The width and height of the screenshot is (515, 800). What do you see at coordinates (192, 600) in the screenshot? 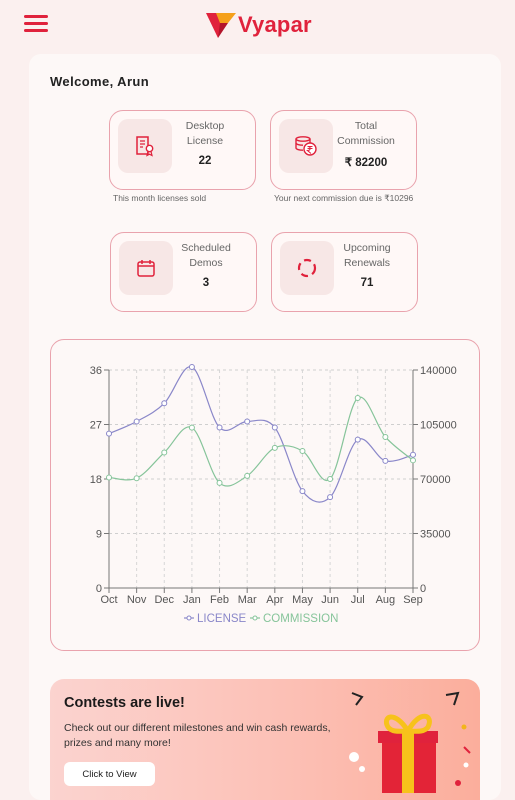
I see `x-axis-tick-label: Jan` at bounding box center [192, 600].